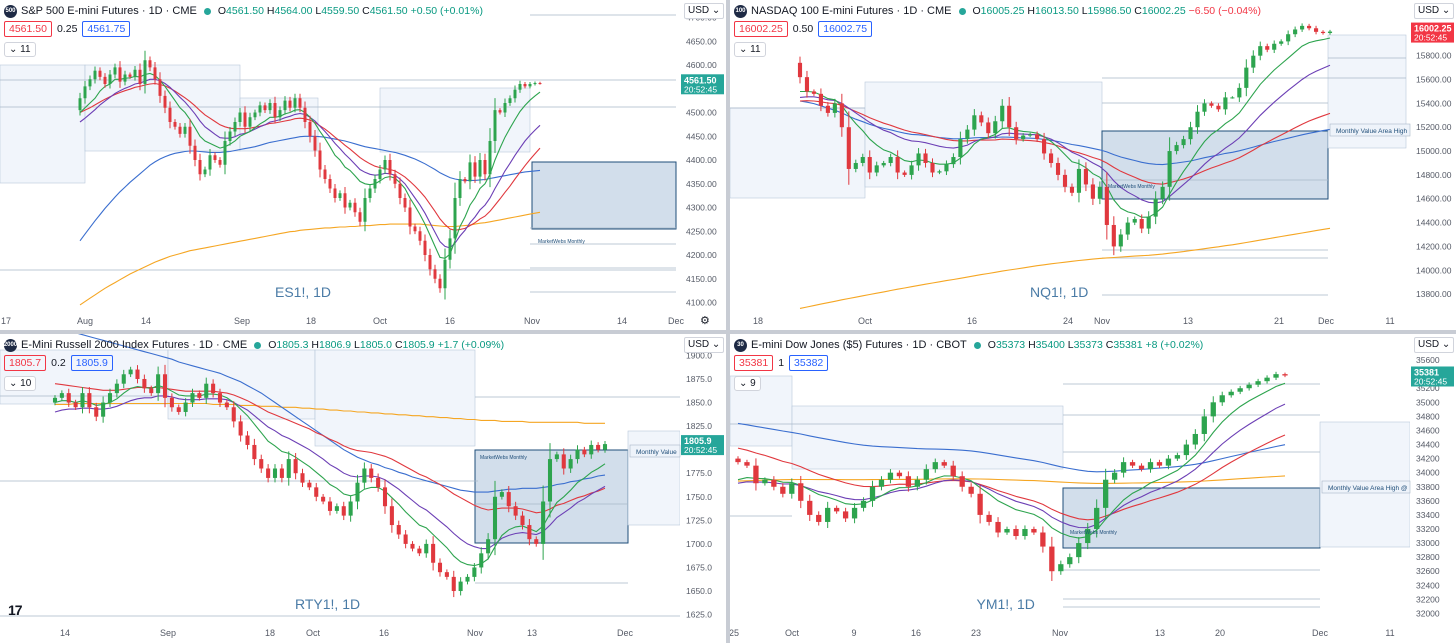  What do you see at coordinates (1428, 430) in the screenshot?
I see `y-tick-label: 34600` at bounding box center [1428, 430].